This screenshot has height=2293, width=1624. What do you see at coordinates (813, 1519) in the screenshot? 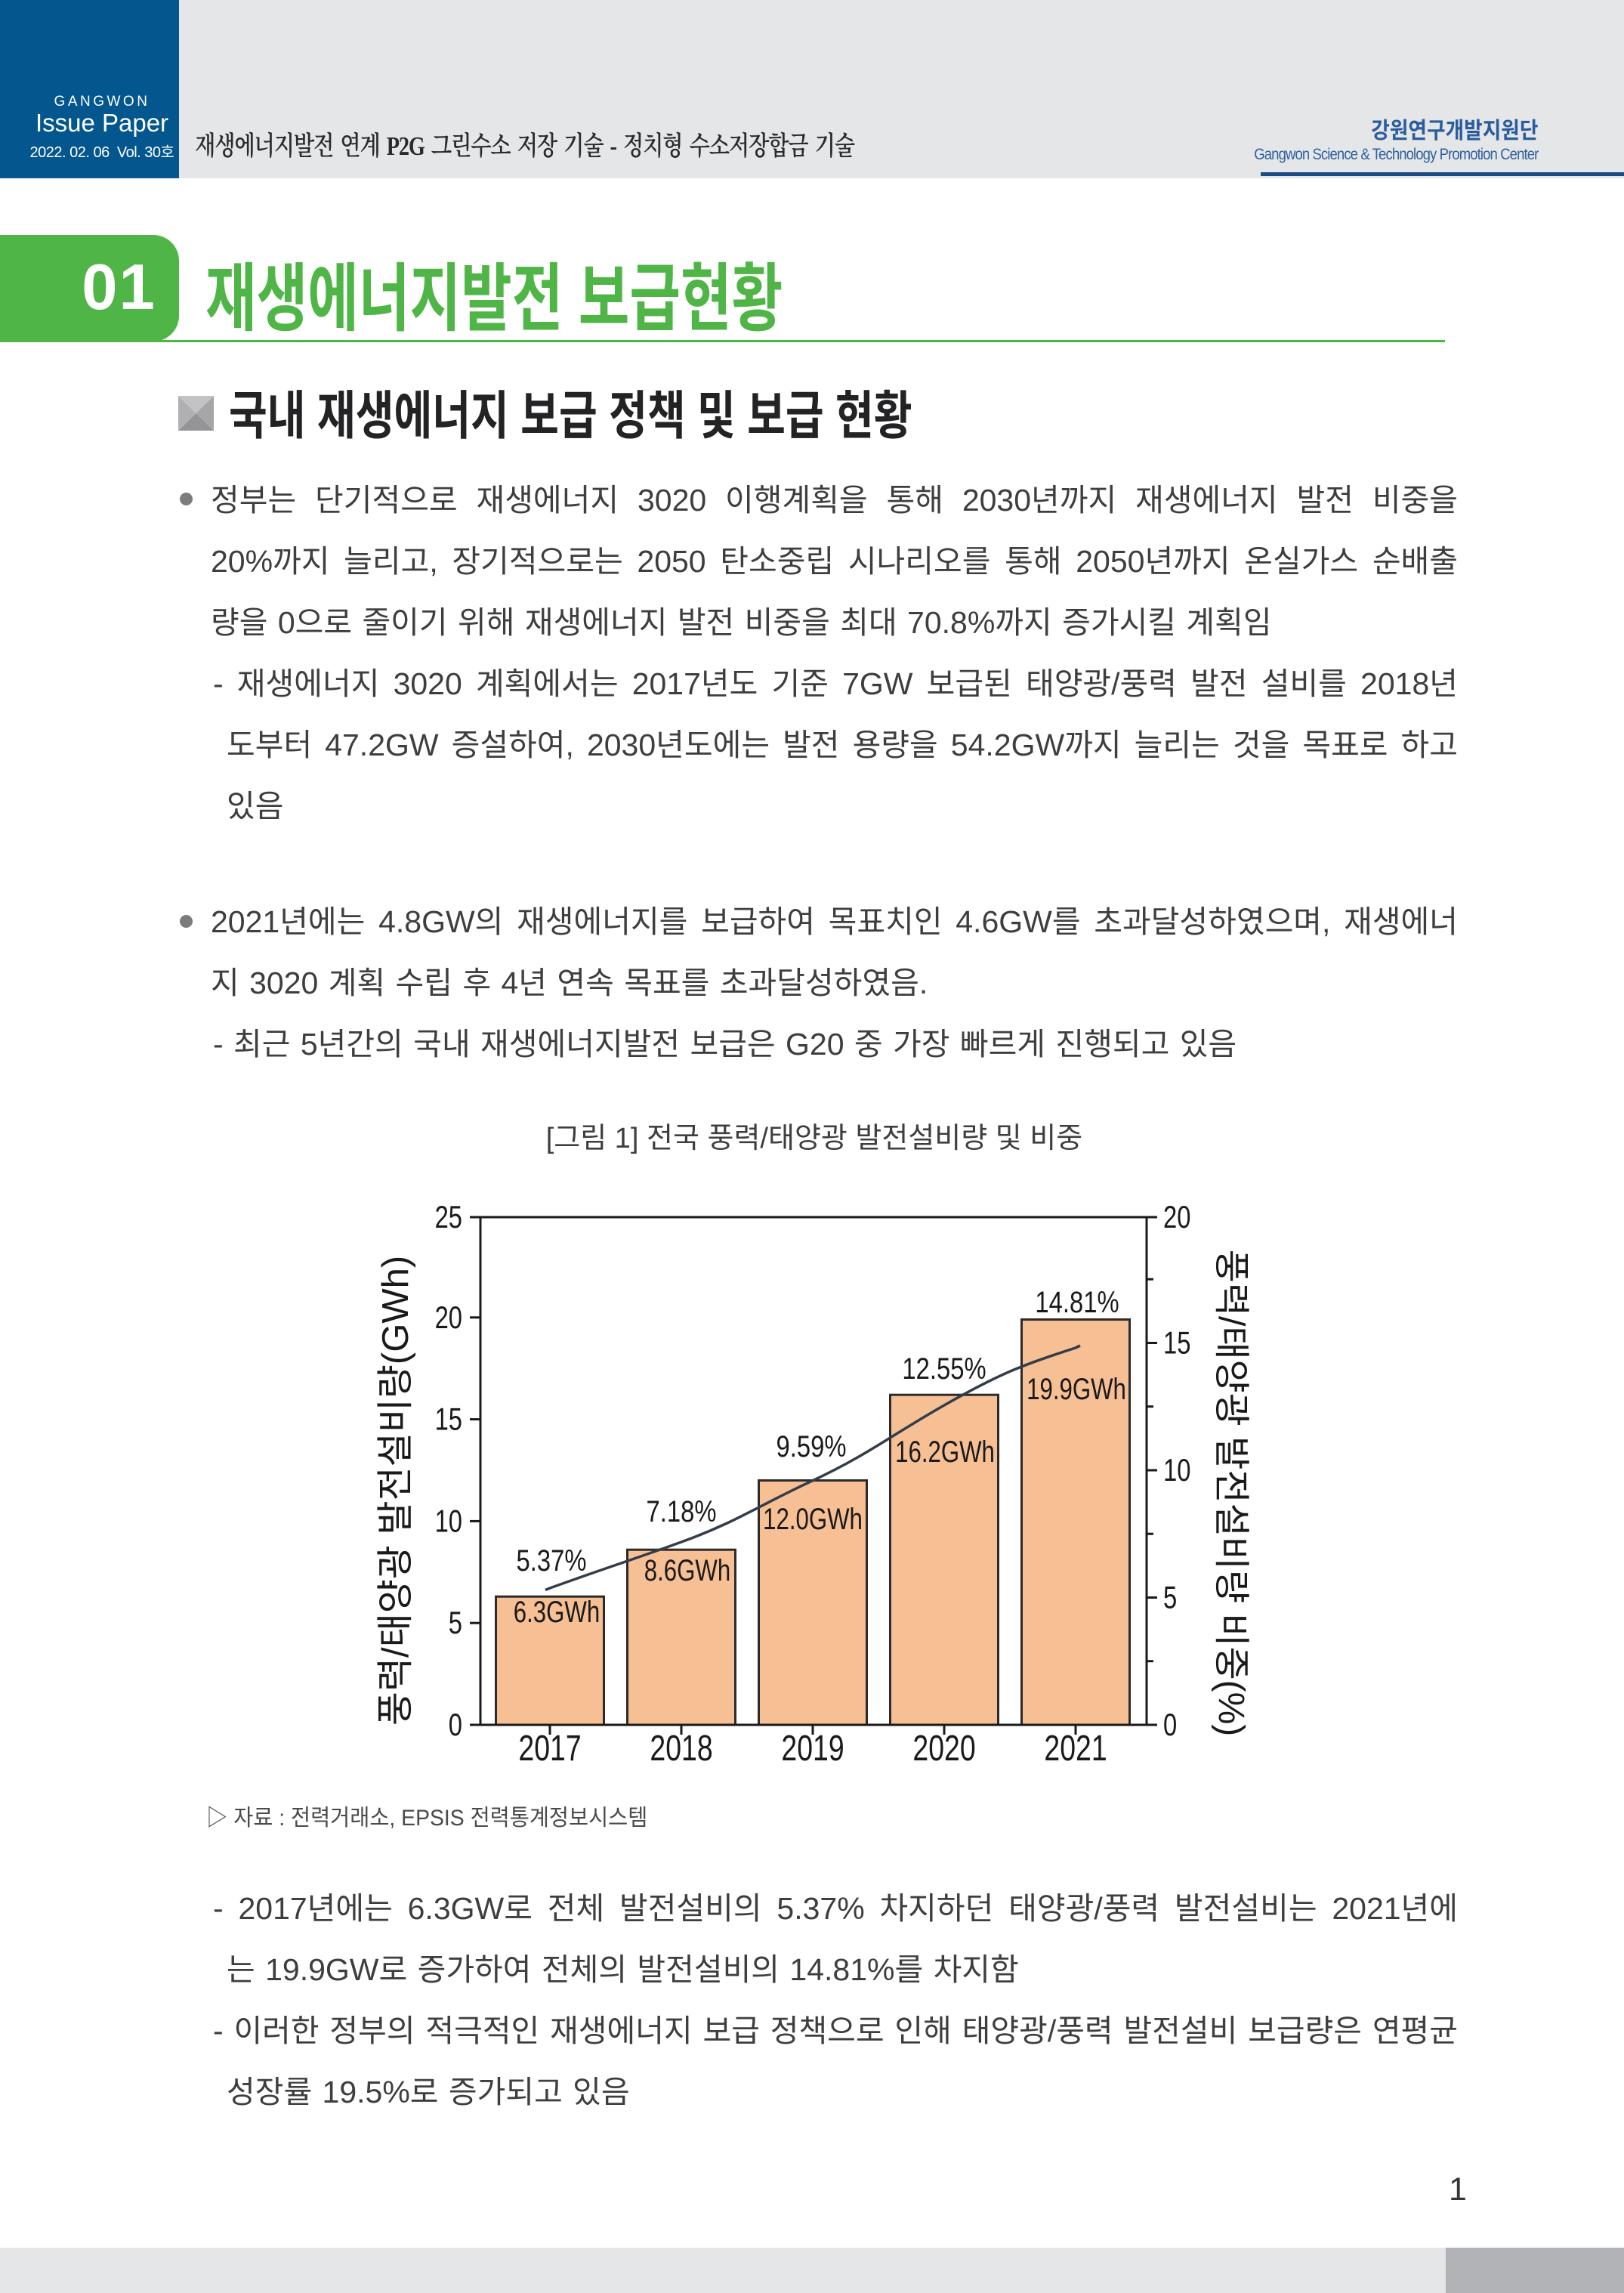
I see `svg-text: 12.0GWh` at bounding box center [813, 1519].